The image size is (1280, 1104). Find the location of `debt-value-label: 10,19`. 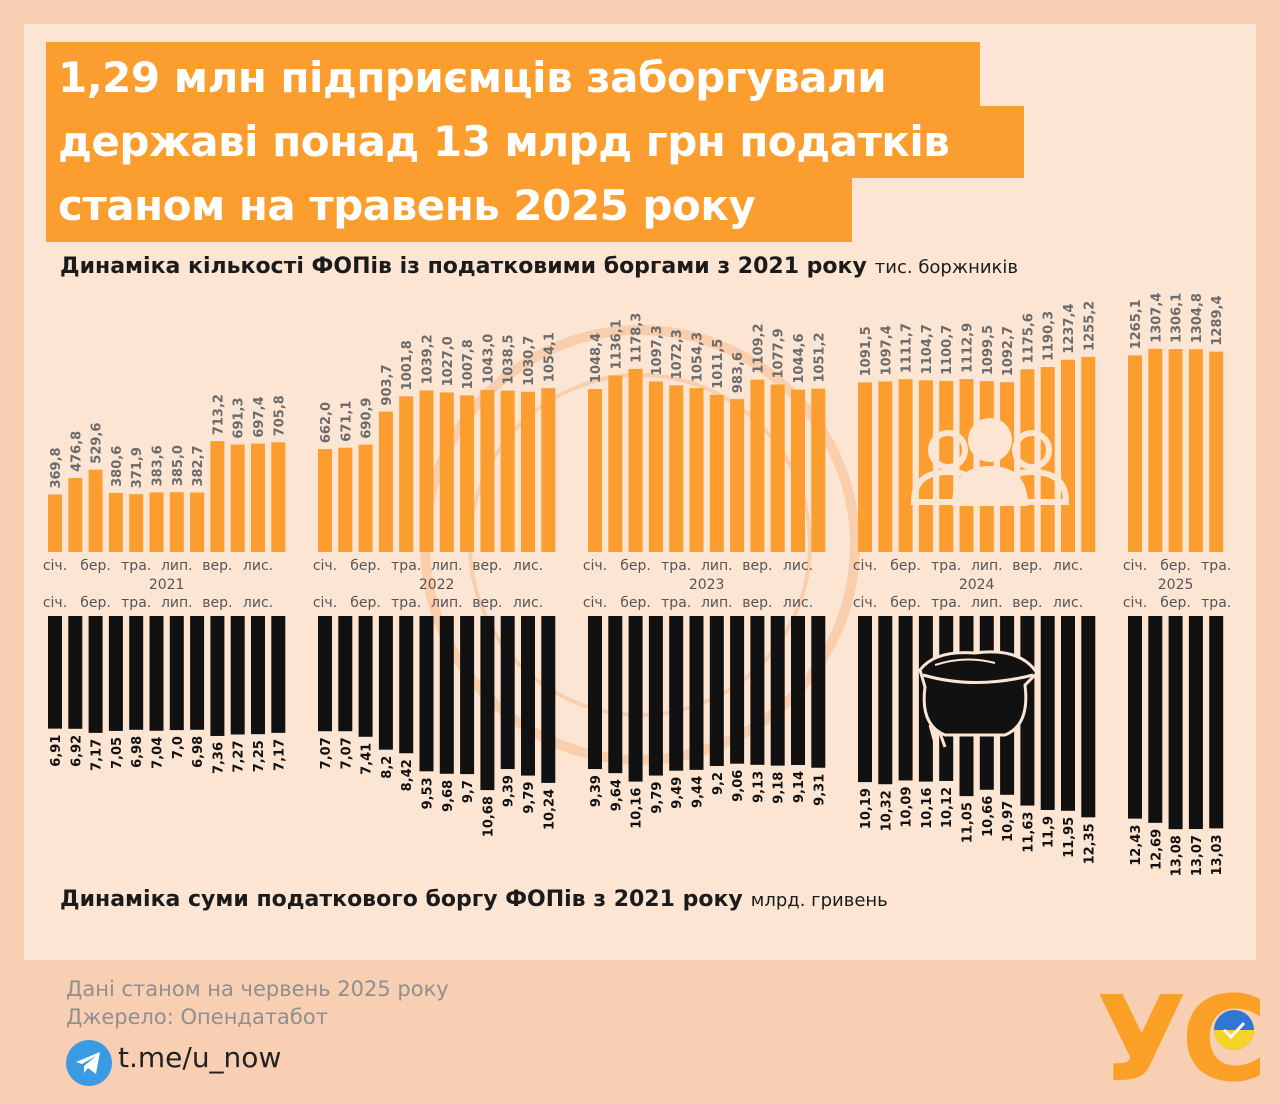

debt-value-label: 10,19 is located at coordinates (866, 808).